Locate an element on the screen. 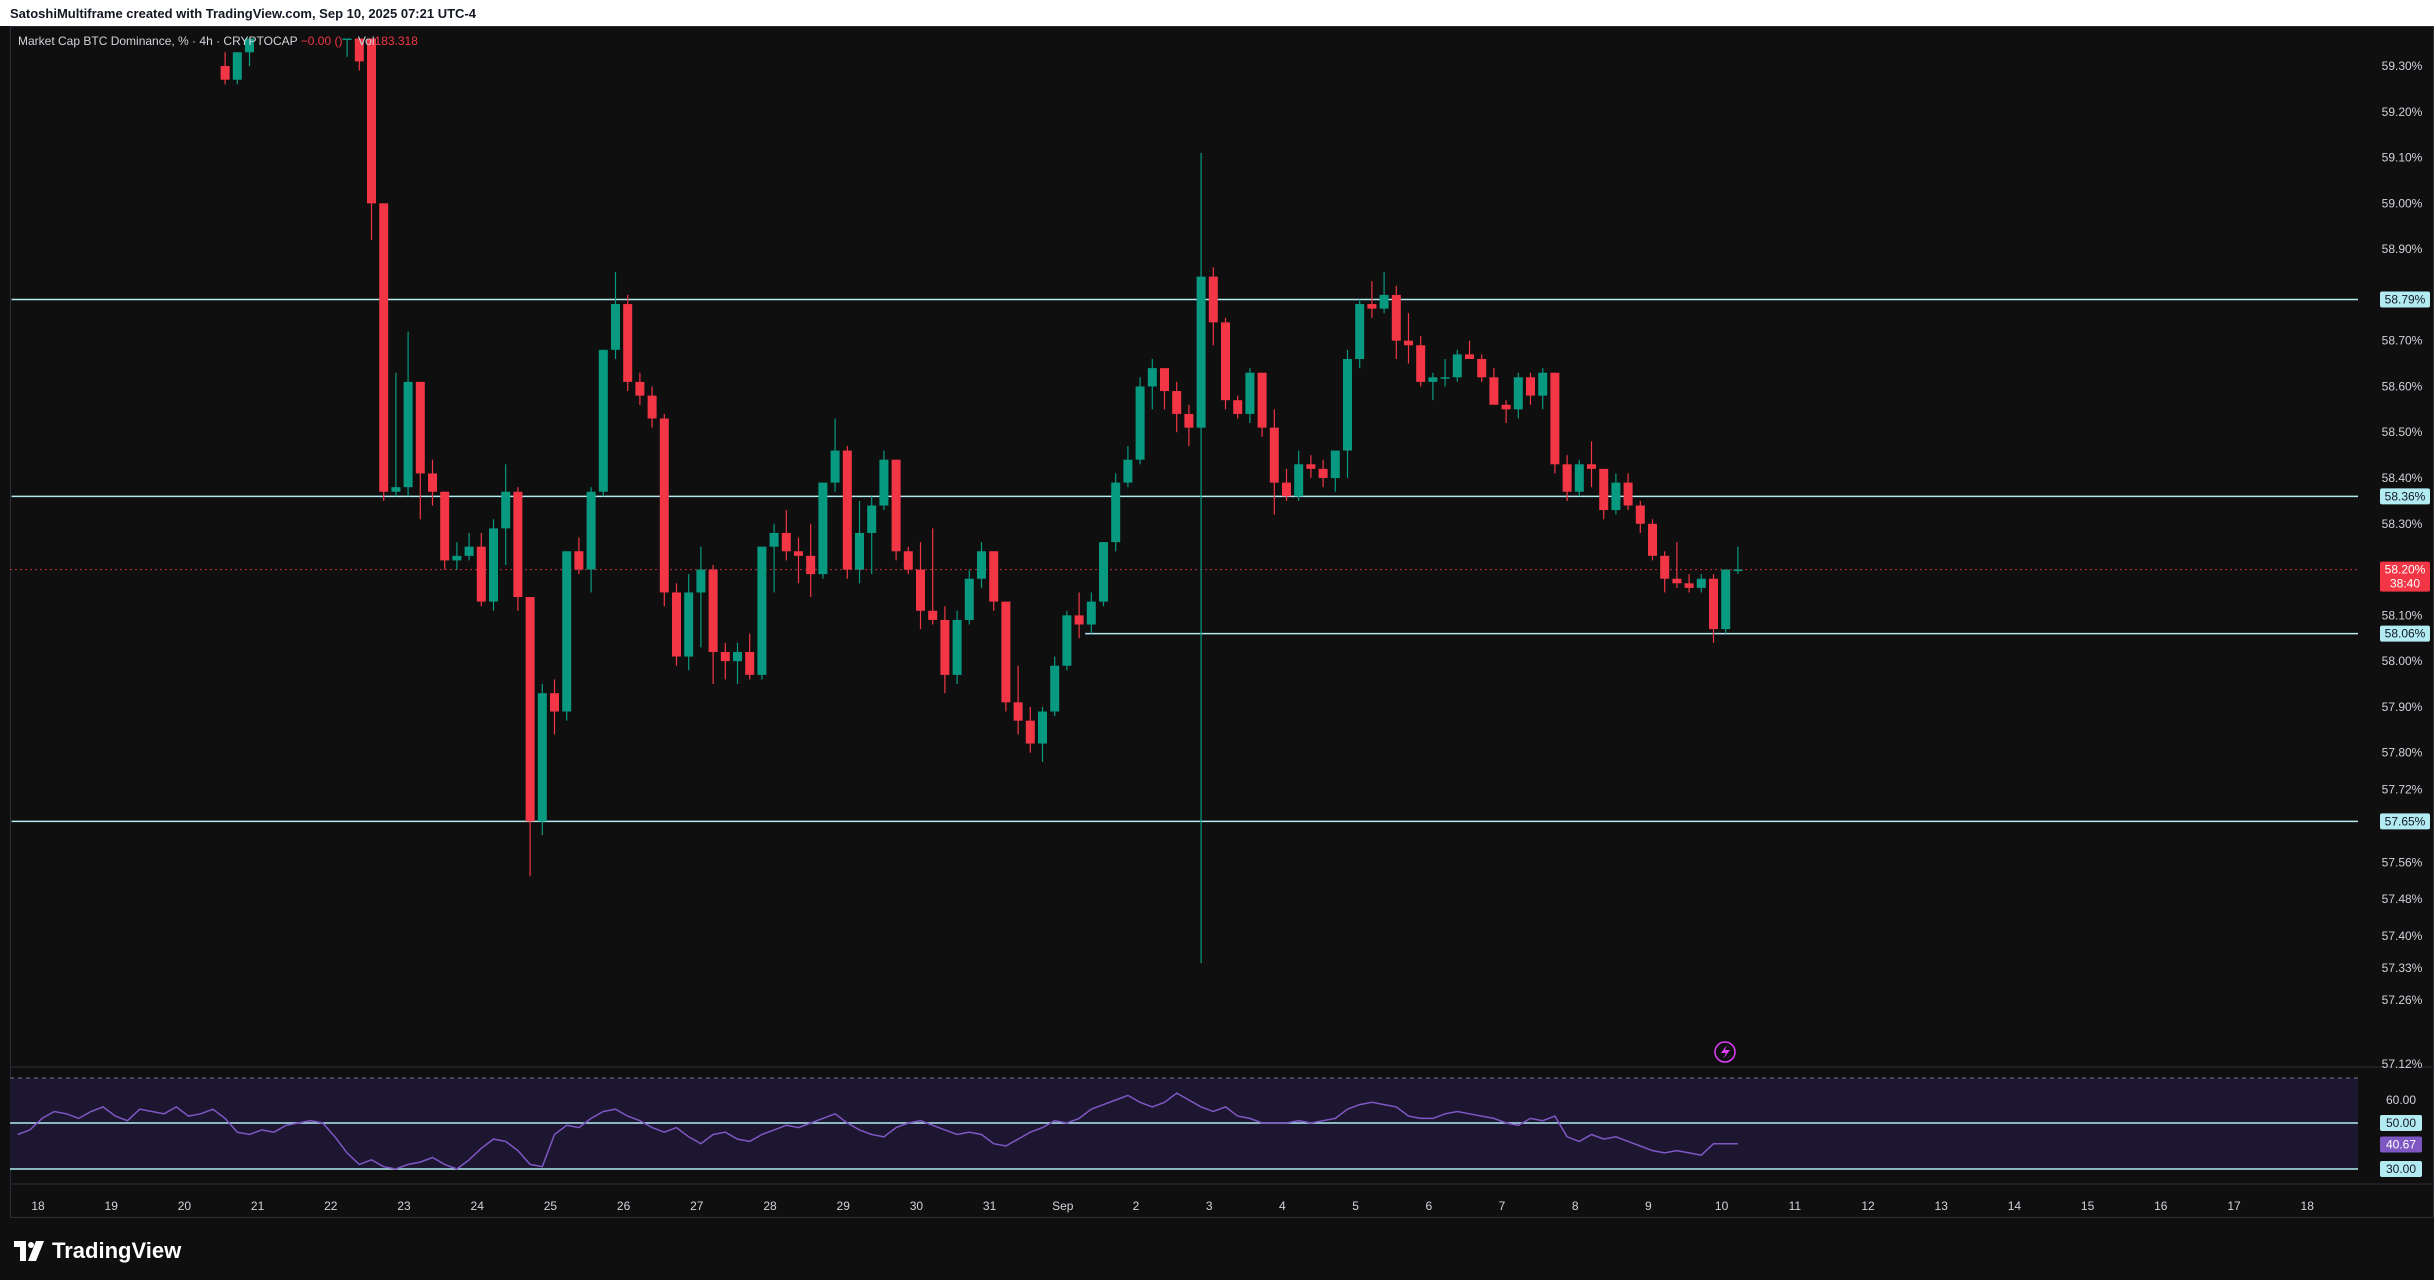  time-axis-tick: 25 is located at coordinates (551, 1206).